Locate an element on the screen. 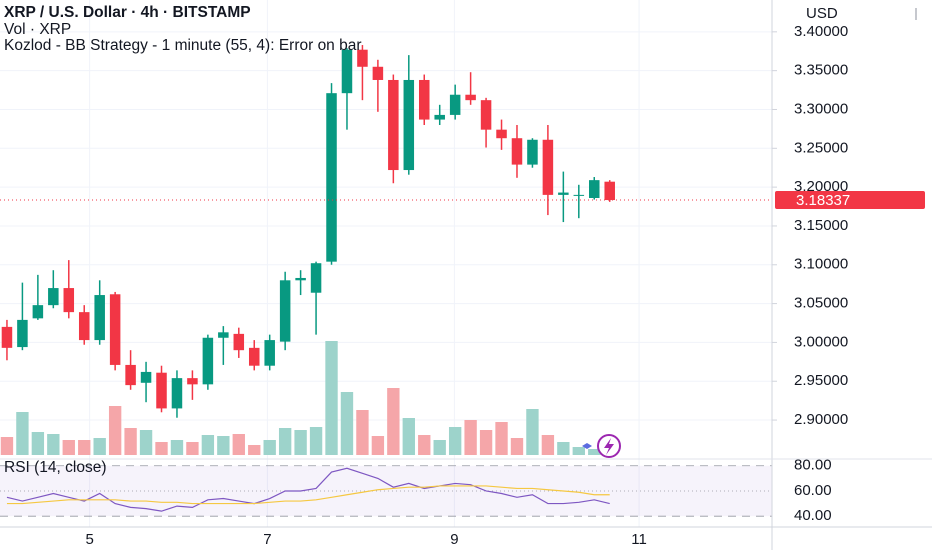 This screenshot has height=550, width=932. rsi-tick-label: 60.00 is located at coordinates (813, 490).